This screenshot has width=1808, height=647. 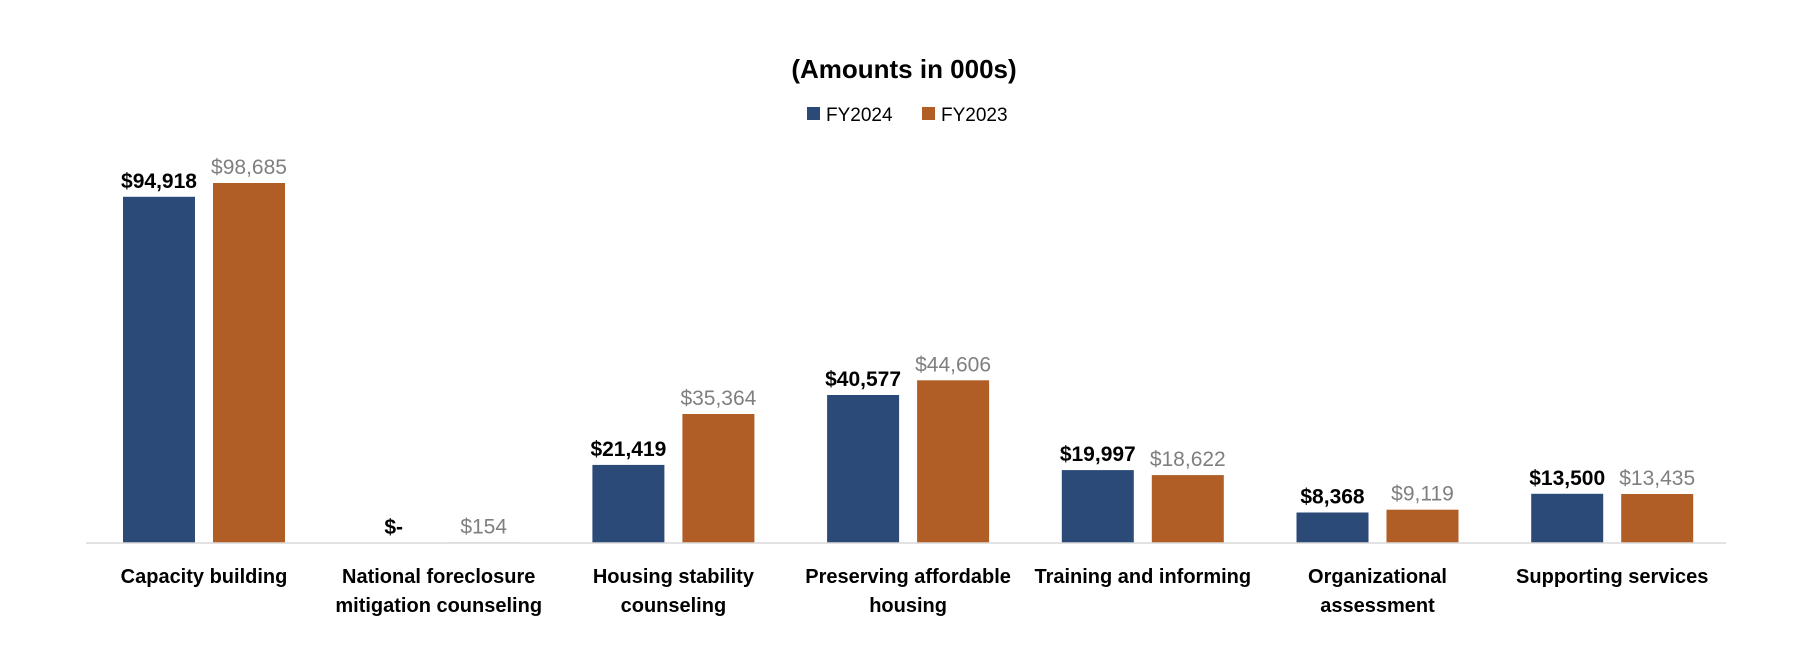 I want to click on data-label-fy2023-1: $154, so click(x=483, y=526).